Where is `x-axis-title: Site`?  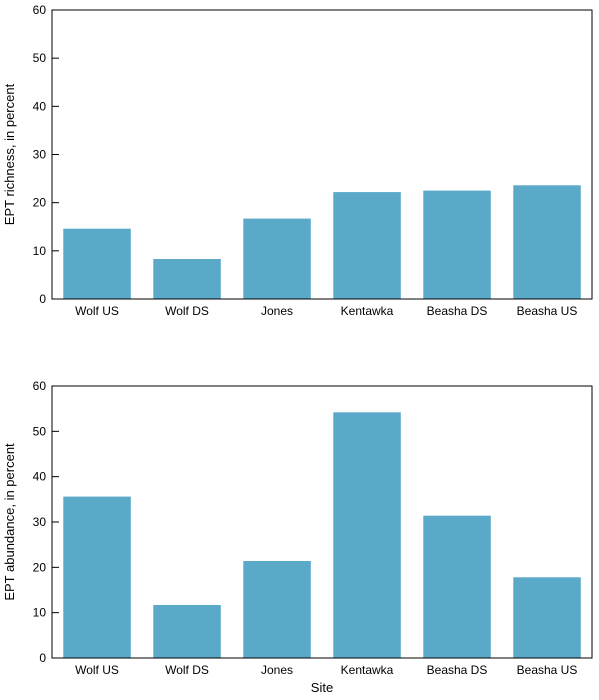 x-axis-title: Site is located at coordinates (322, 687).